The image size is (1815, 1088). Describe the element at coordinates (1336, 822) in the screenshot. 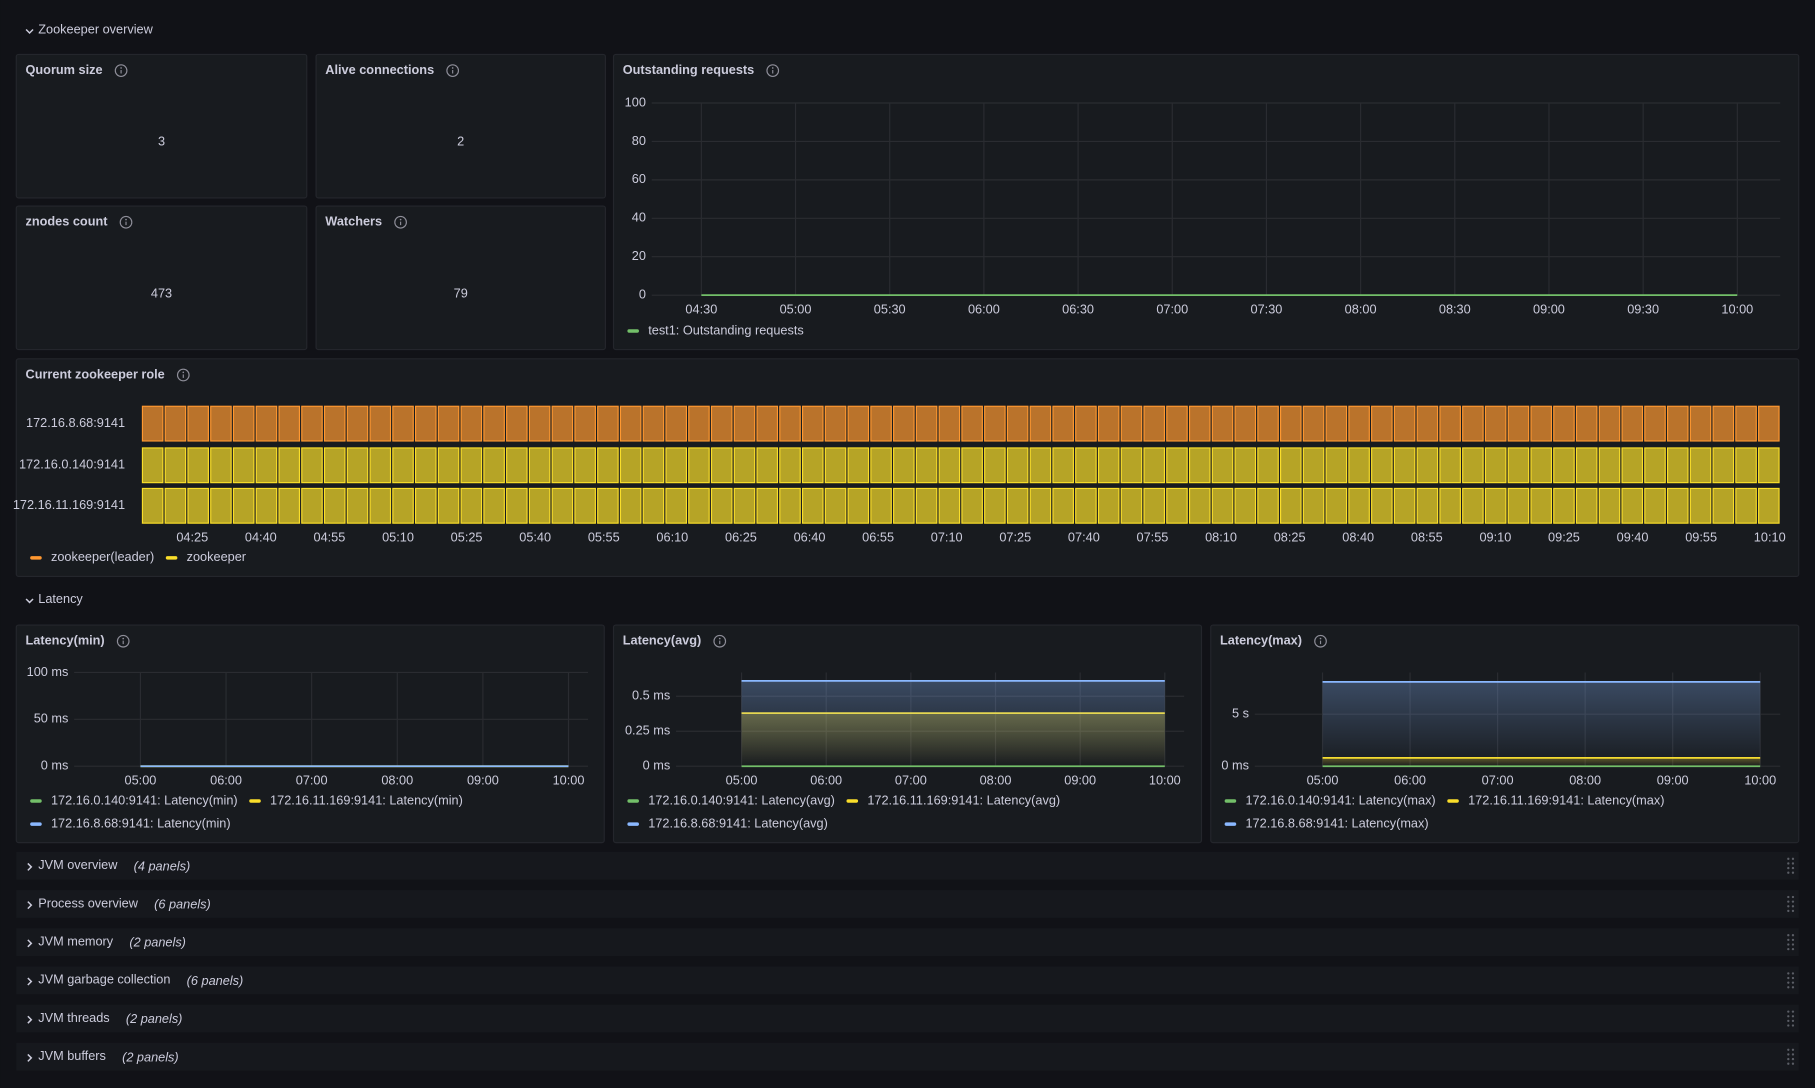

I see `legend-label: 172.16.8.68:9141: Latency(max)` at that location.